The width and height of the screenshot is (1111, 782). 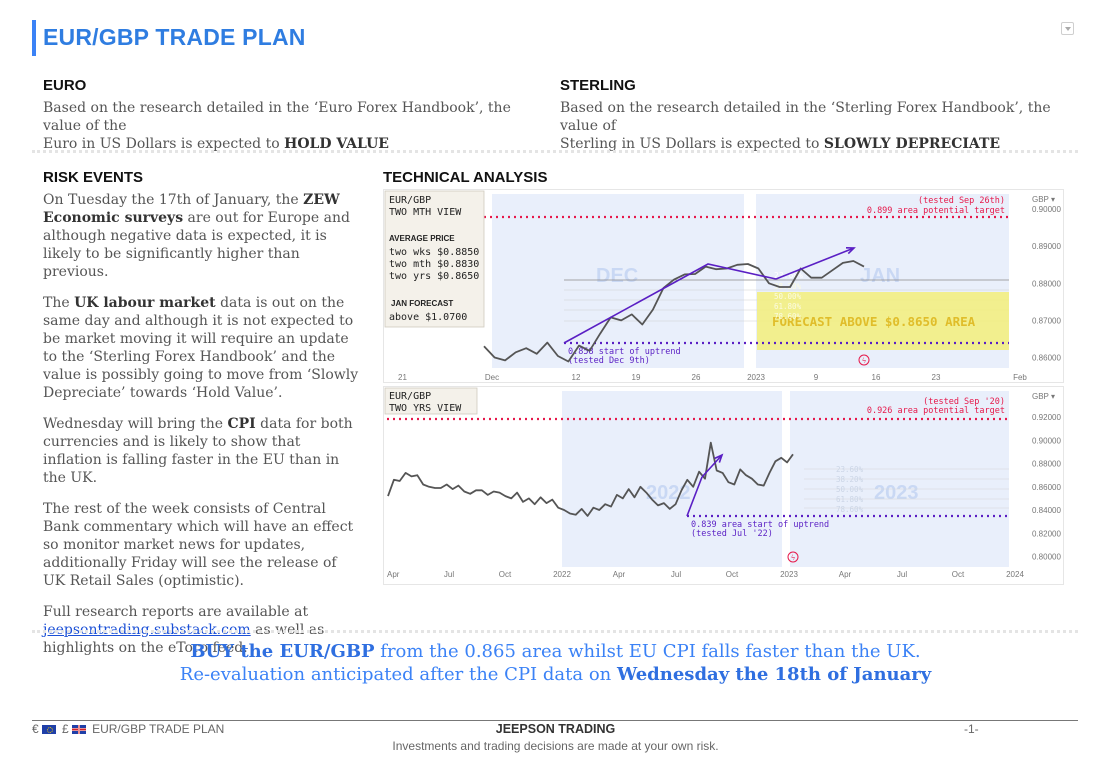 What do you see at coordinates (971, 729) in the screenshot?
I see `page-number: -1-` at bounding box center [971, 729].